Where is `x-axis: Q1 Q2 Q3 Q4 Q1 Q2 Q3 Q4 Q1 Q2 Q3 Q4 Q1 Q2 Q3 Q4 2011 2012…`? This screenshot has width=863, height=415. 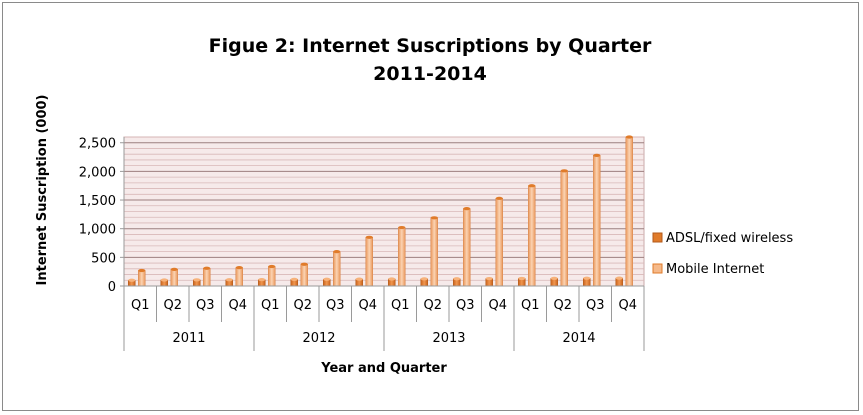 x-axis: Q1 Q2 Q3 Q4 Q1 Q2 Q3 Q4 Q1 Q2 Q3 Q4 Q1 Q2 Q3 Q4 2011 2012… is located at coordinates (384, 318).